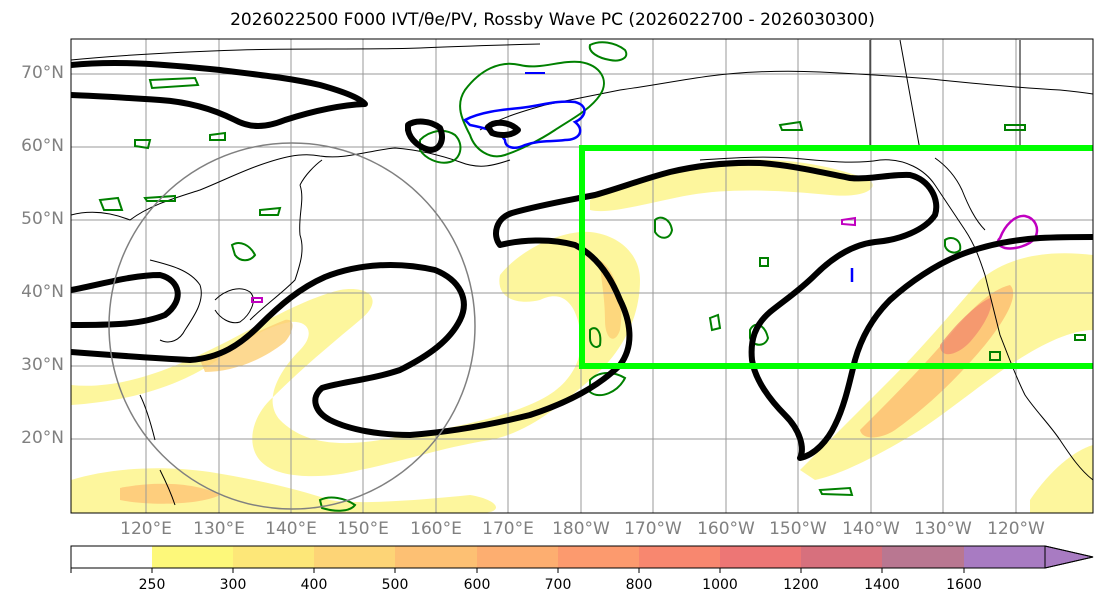 The image size is (1105, 606). What do you see at coordinates (966, 326) in the screenshot?
I see `ivt-plume-east-core` at bounding box center [966, 326].